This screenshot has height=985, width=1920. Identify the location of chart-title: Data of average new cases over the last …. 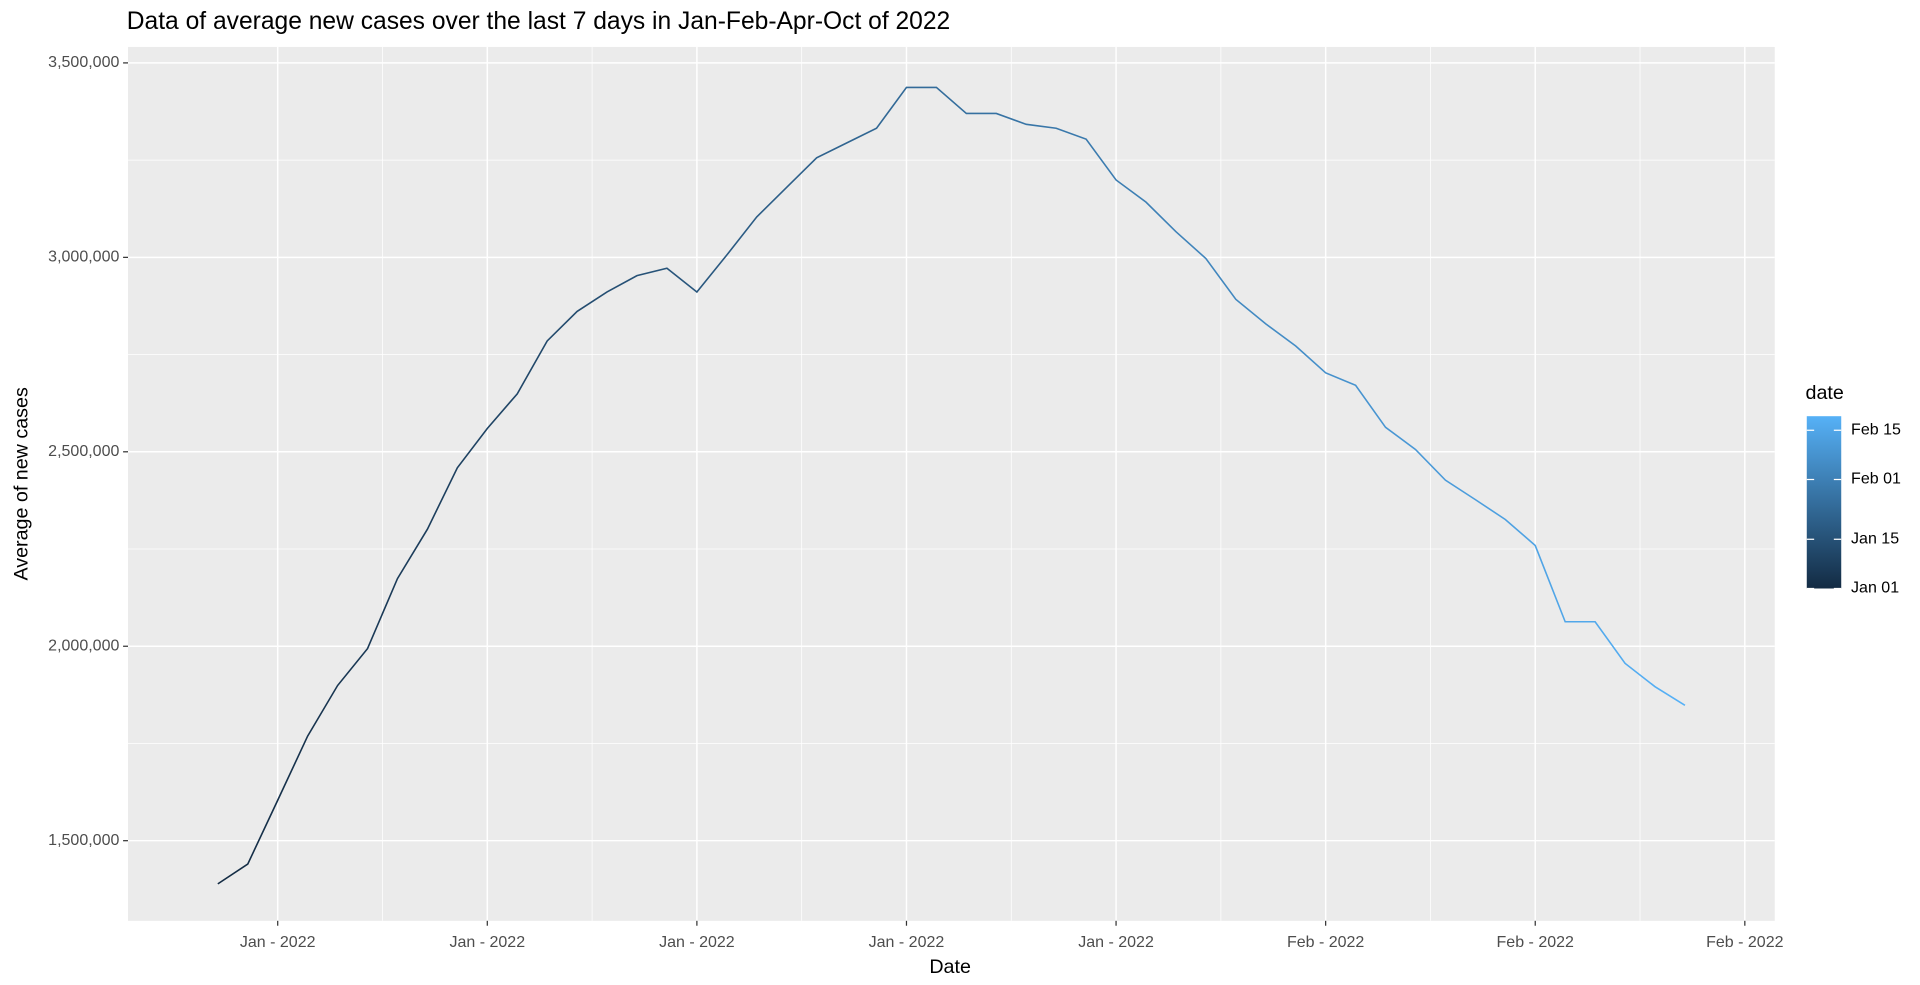
(538, 21).